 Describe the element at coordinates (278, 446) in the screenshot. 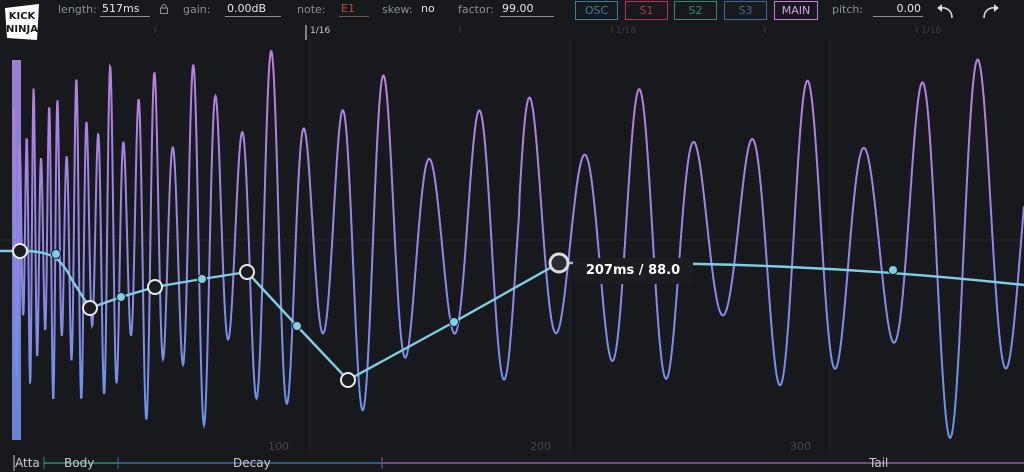

I see `time-axis-label: 100` at that location.